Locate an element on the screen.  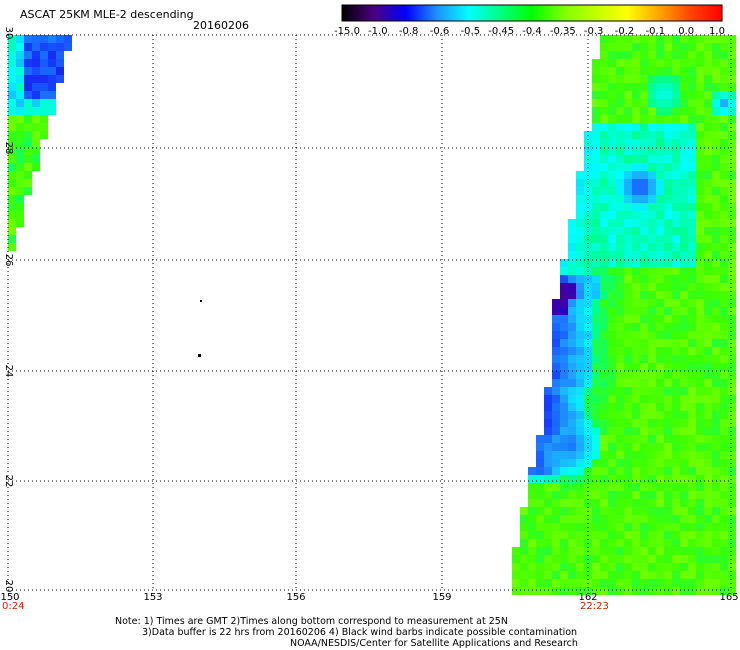
colorbar-label: -0.5 is located at coordinates (470, 31).